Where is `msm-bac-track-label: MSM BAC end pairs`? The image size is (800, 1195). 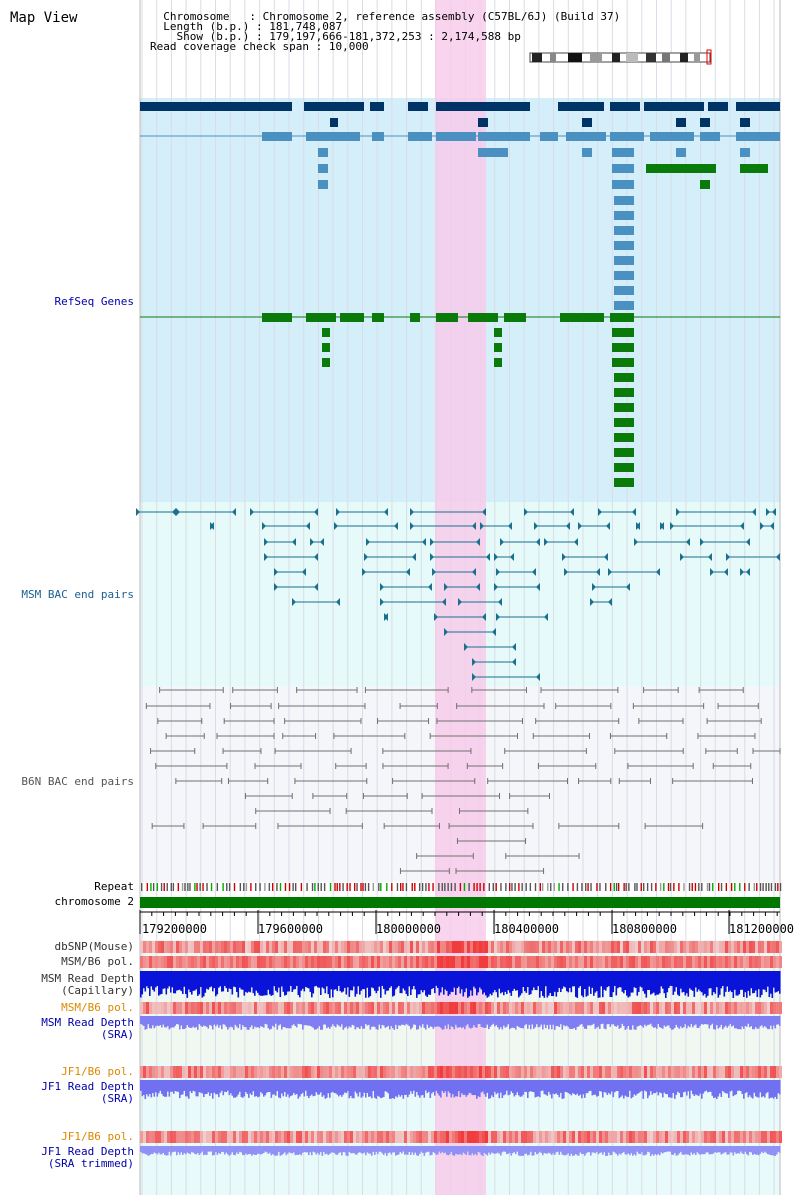
msm-bac-track-label: MSM BAC end pairs is located at coordinates (77, 594).